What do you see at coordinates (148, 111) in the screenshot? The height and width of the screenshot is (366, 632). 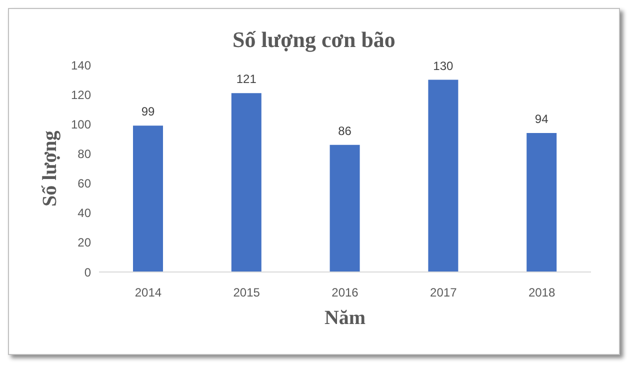 I see `data-label: 99` at bounding box center [148, 111].